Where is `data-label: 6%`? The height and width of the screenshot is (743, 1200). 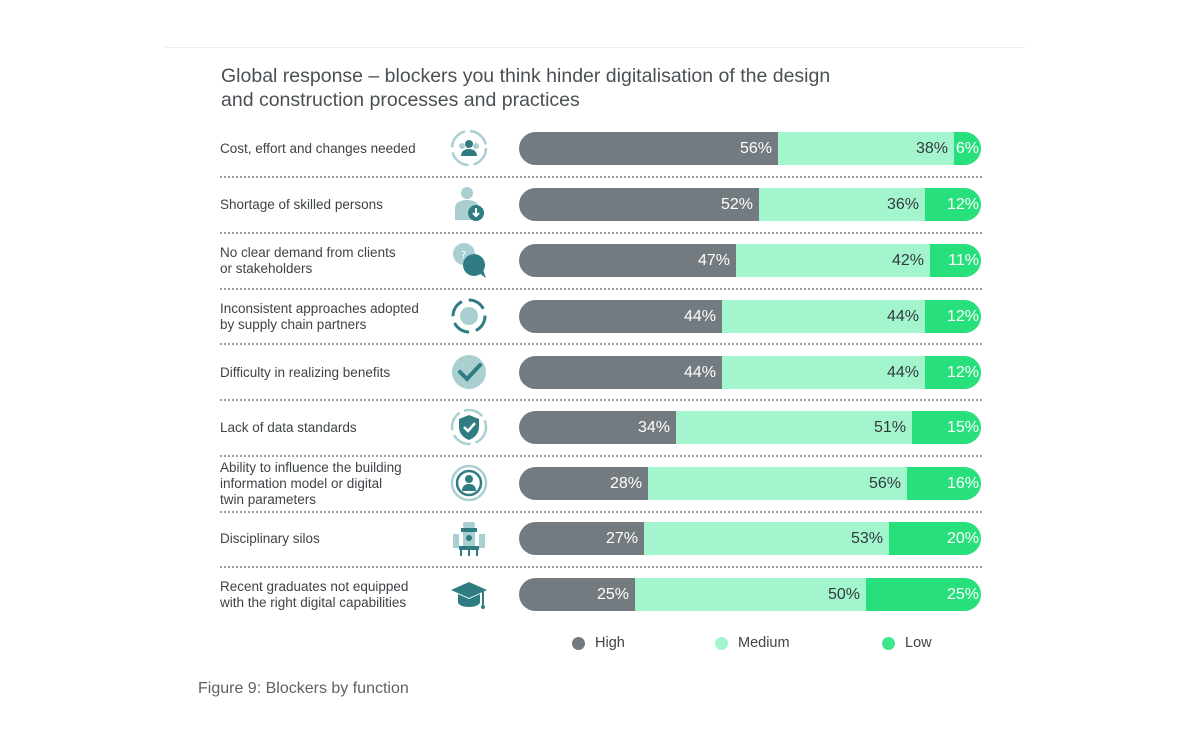 data-label: 6% is located at coordinates (967, 148).